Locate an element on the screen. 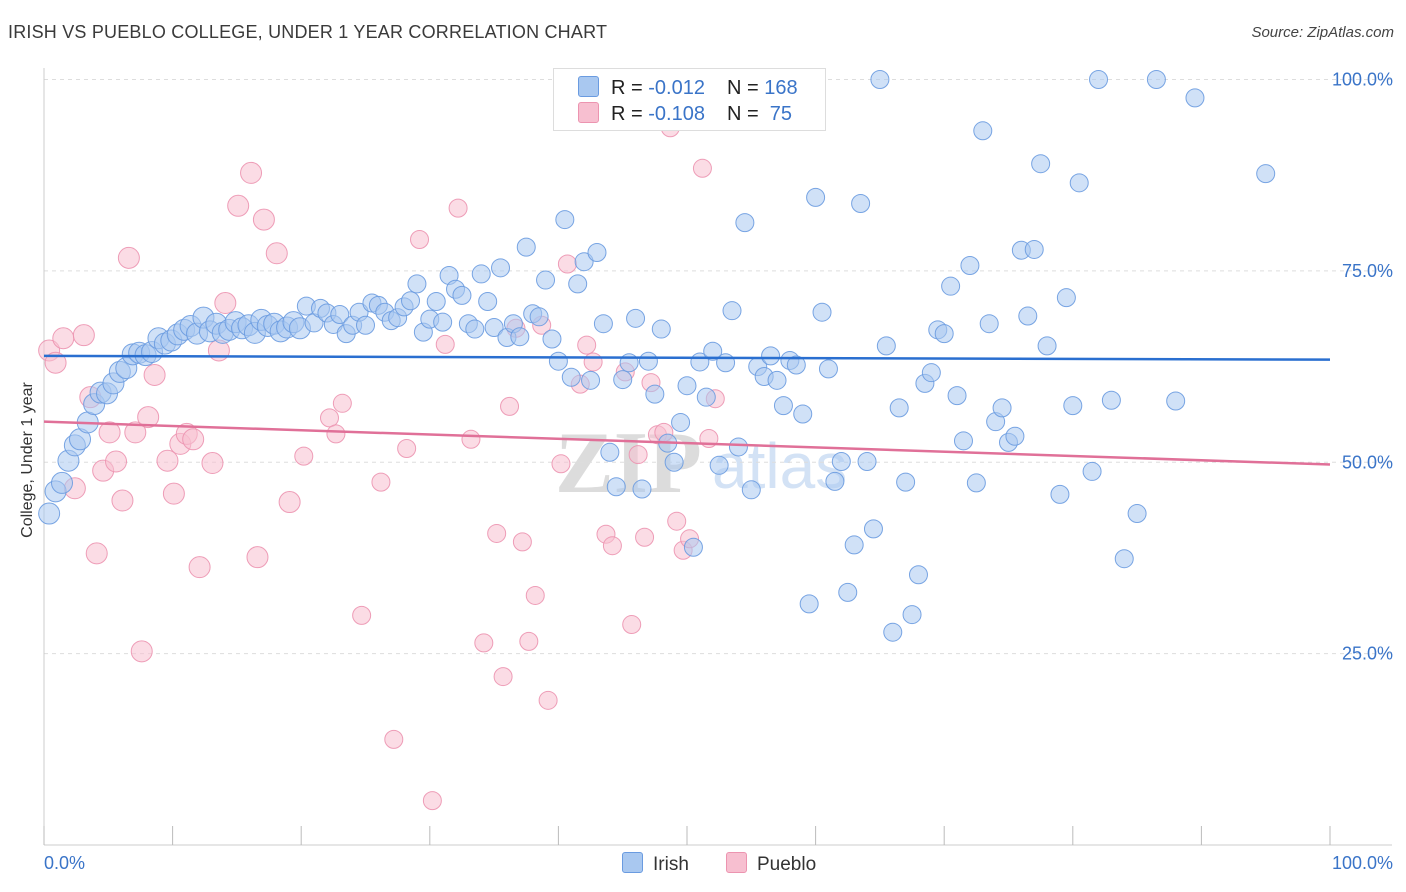  trend-lines is located at coordinates (687, 410).